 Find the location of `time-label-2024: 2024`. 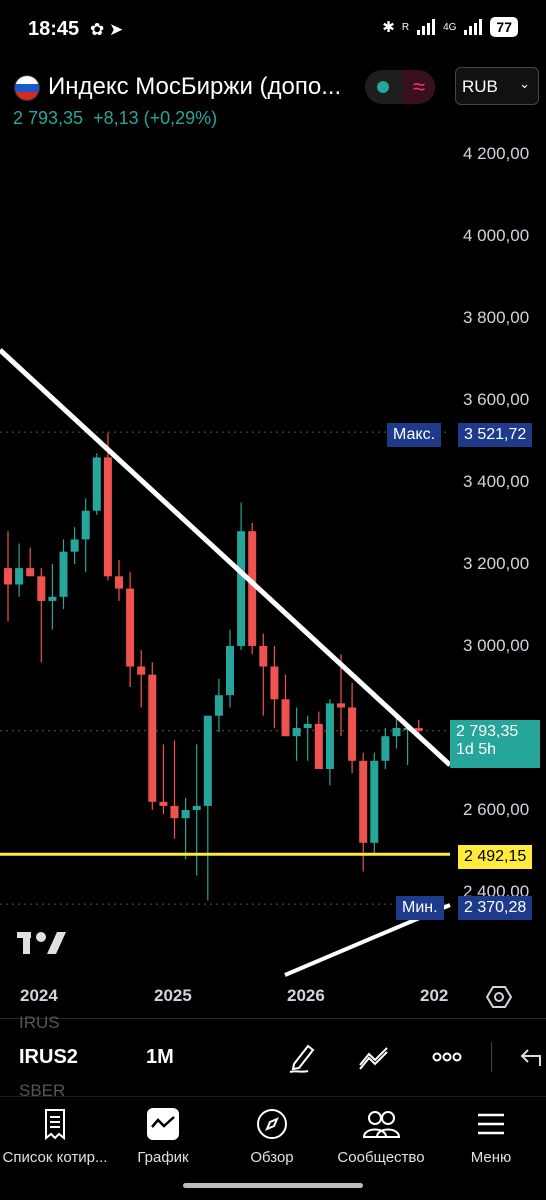

time-label-2024: 2024 is located at coordinates (39, 995).